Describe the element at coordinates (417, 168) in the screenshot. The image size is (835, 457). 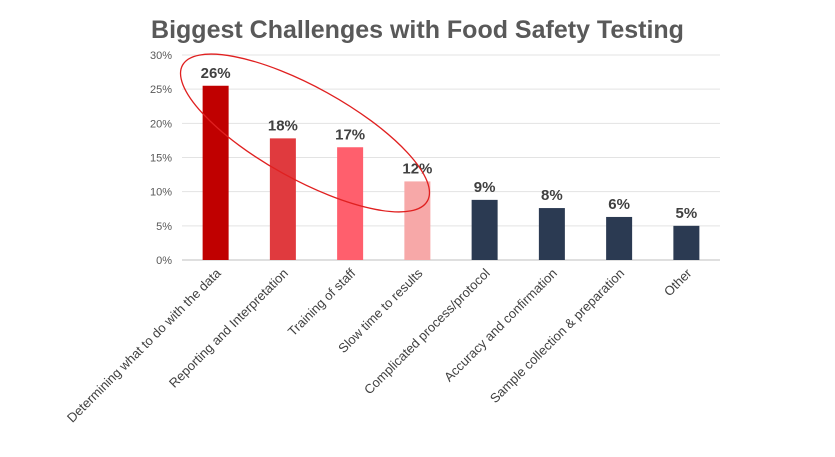
I see `data-label: 12%` at that location.